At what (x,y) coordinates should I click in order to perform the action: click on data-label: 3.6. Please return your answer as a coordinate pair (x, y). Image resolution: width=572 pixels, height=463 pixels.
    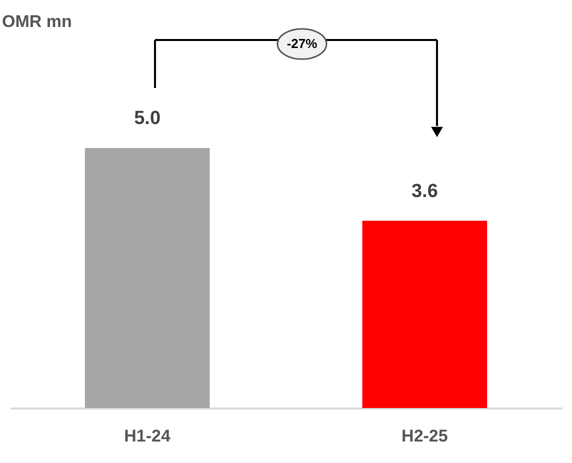
    Looking at the image, I should click on (424, 191).